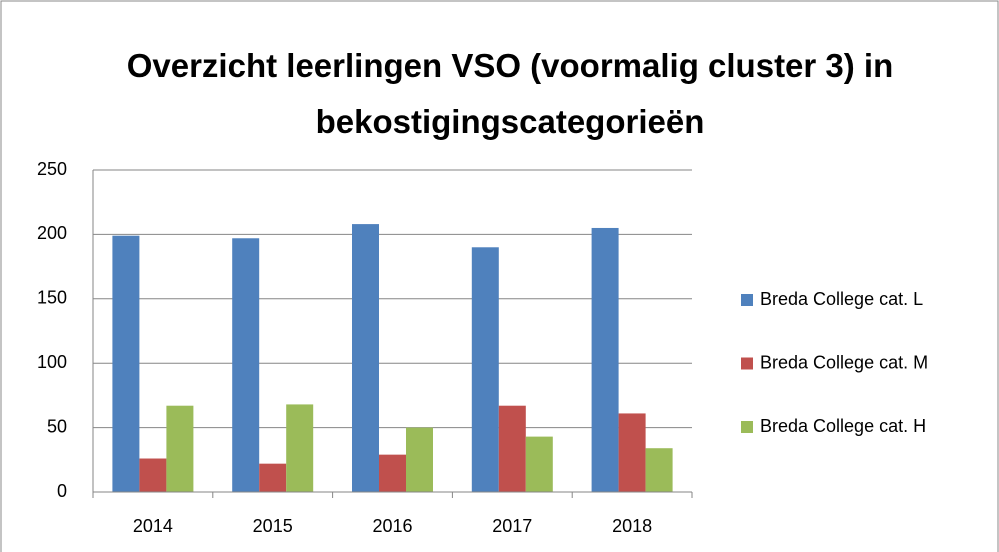 This screenshot has width=999, height=552. Describe the element at coordinates (273, 526) in the screenshot. I see `x-tick-label: 2015` at that location.